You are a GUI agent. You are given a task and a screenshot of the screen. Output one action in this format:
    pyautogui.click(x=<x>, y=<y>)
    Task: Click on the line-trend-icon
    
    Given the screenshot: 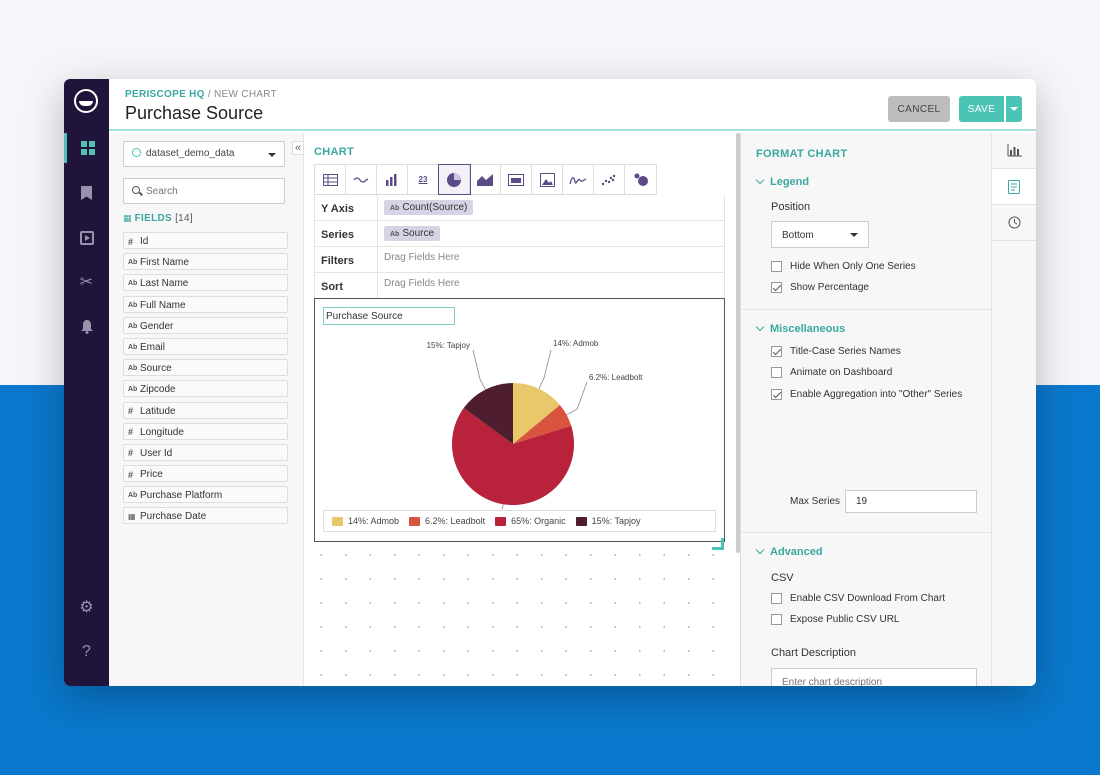 What is the action you would take?
    pyautogui.click(x=361, y=179)
    